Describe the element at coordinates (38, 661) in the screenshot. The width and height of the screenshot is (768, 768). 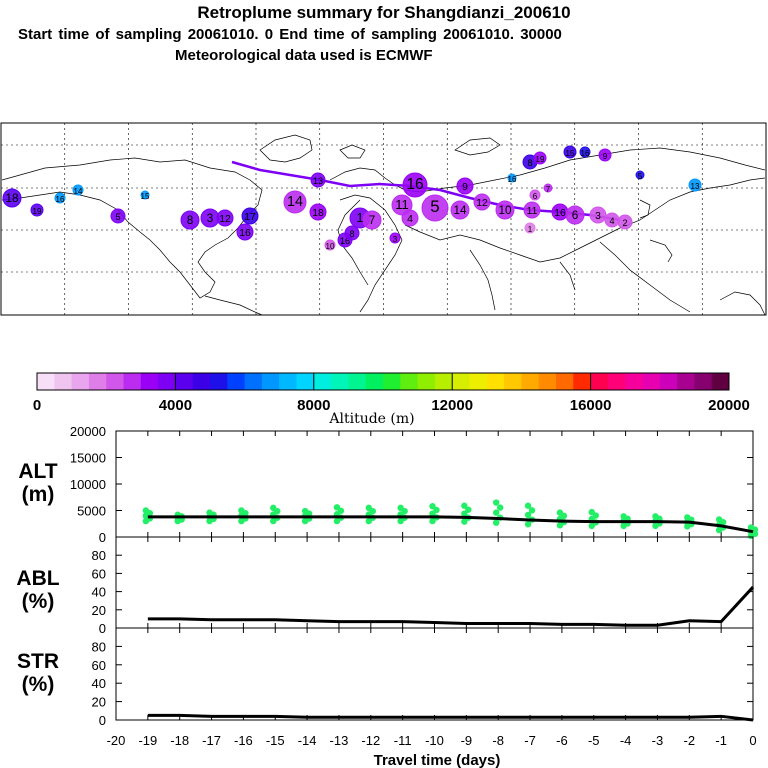
I see `str-label: STR` at that location.